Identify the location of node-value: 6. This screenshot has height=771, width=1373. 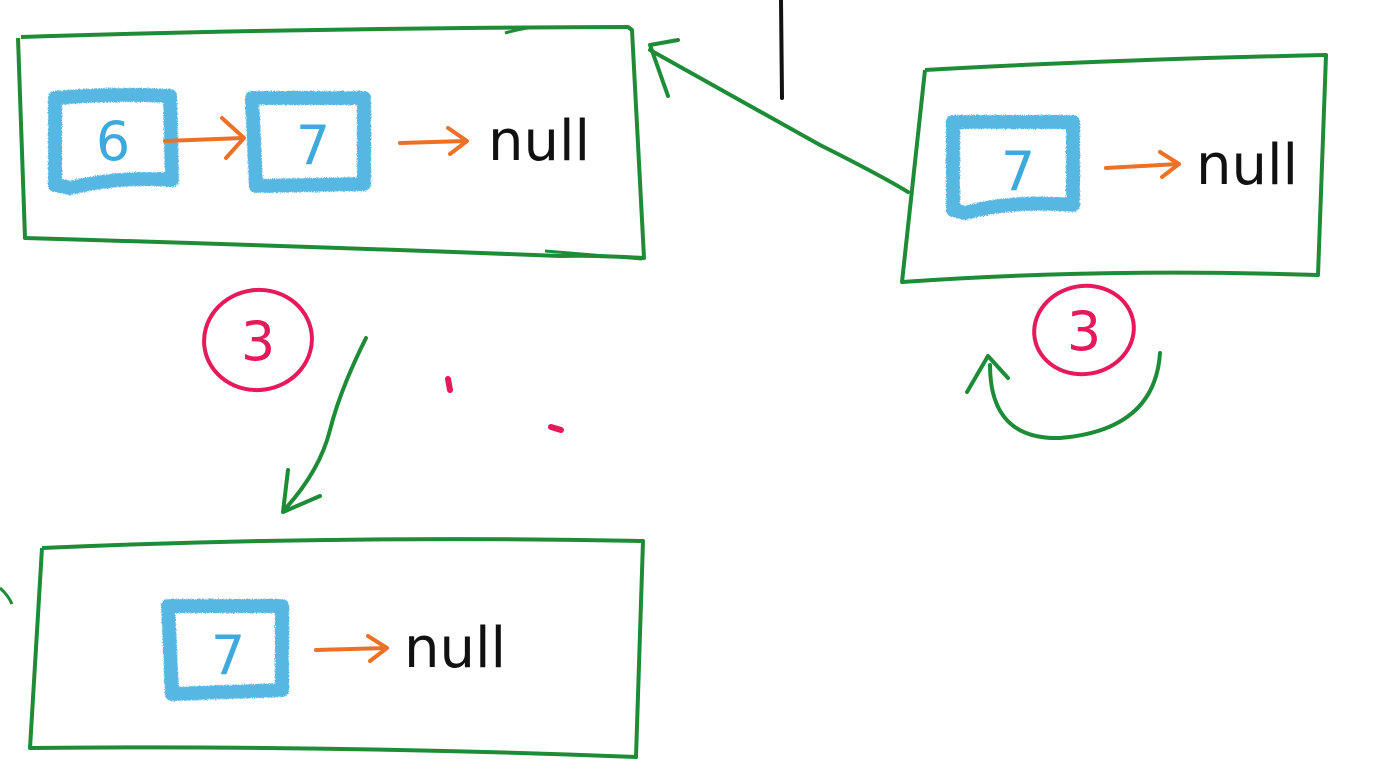
(113, 141).